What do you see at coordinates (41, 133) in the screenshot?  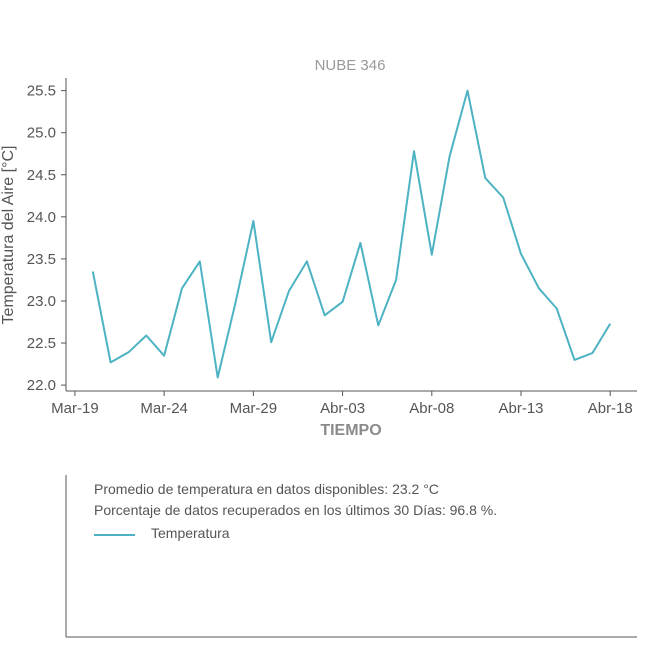 I see `y-tick-label: 25.0` at bounding box center [41, 133].